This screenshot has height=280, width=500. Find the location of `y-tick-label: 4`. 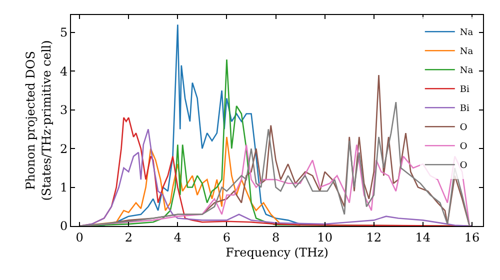

y-tick-label: 4 is located at coordinates (64, 71).